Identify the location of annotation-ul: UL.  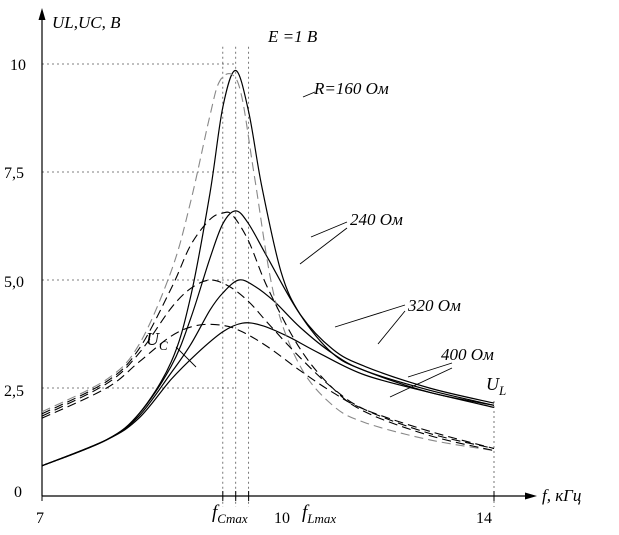
(496, 386).